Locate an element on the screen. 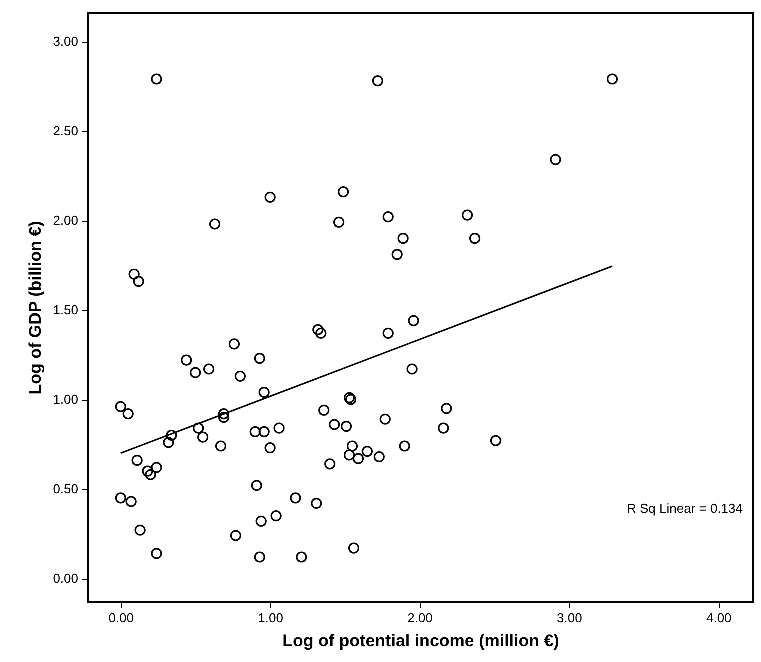  y-tick-label: 2.00 is located at coordinates (65, 220).